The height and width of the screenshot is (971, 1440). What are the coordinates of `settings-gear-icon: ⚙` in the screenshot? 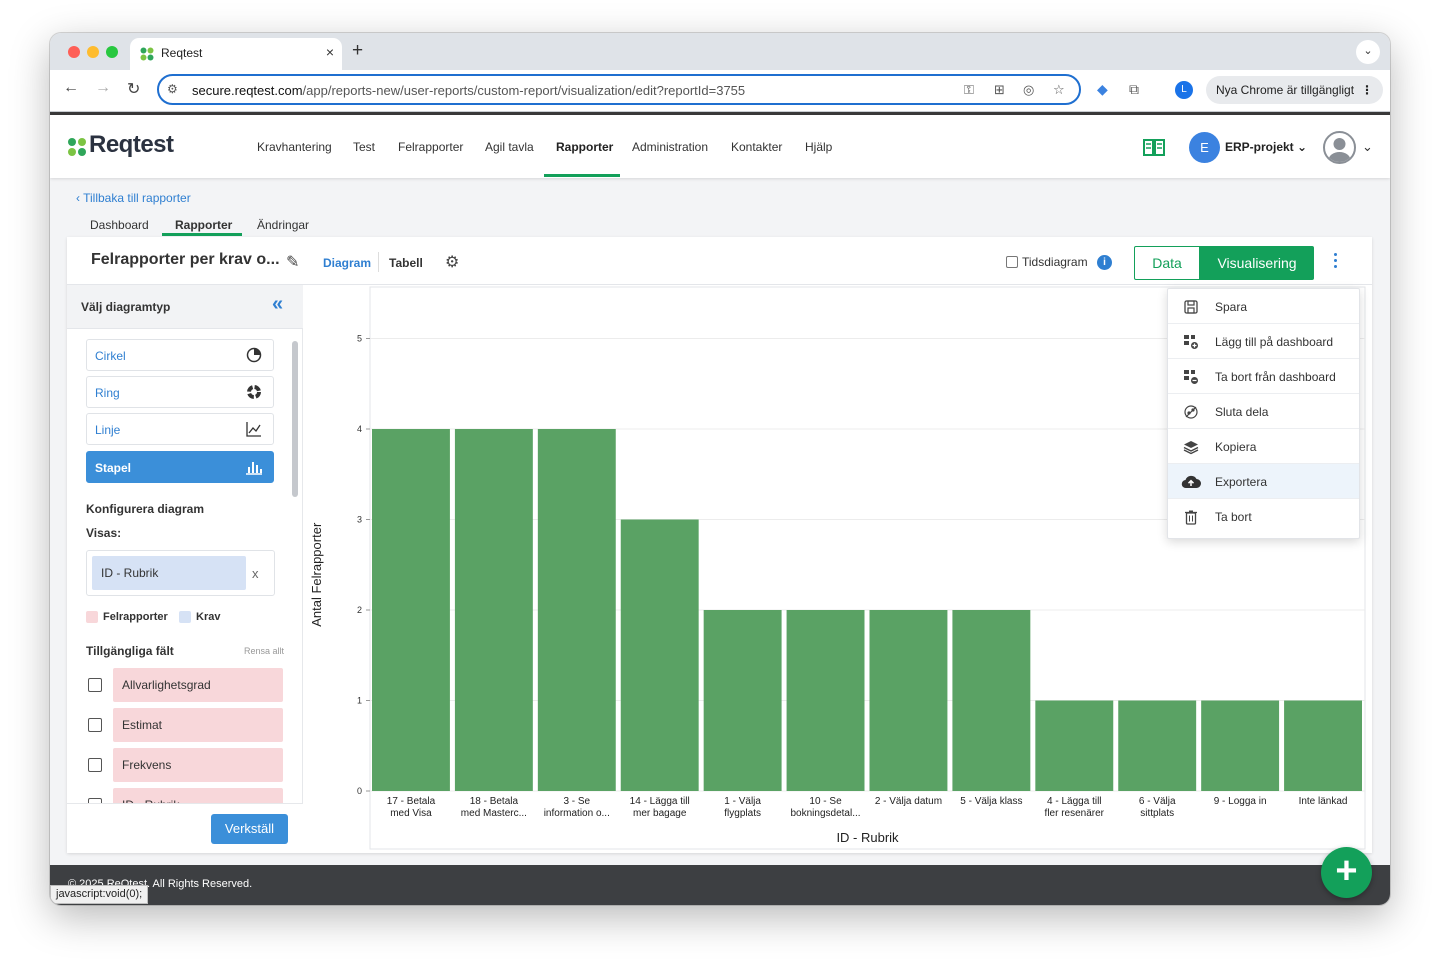 It's located at (452, 262).